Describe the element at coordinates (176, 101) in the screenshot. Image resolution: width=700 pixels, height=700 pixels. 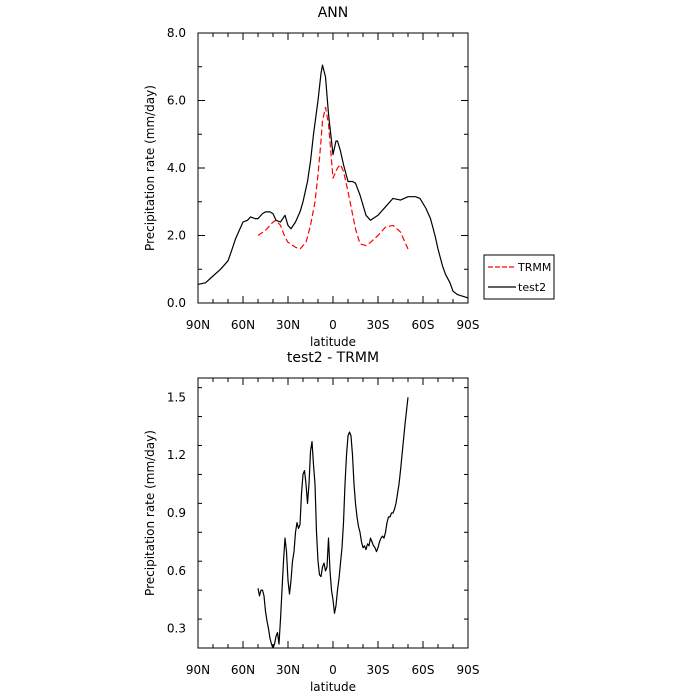
I see `y-tick-label: 6.0` at that location.